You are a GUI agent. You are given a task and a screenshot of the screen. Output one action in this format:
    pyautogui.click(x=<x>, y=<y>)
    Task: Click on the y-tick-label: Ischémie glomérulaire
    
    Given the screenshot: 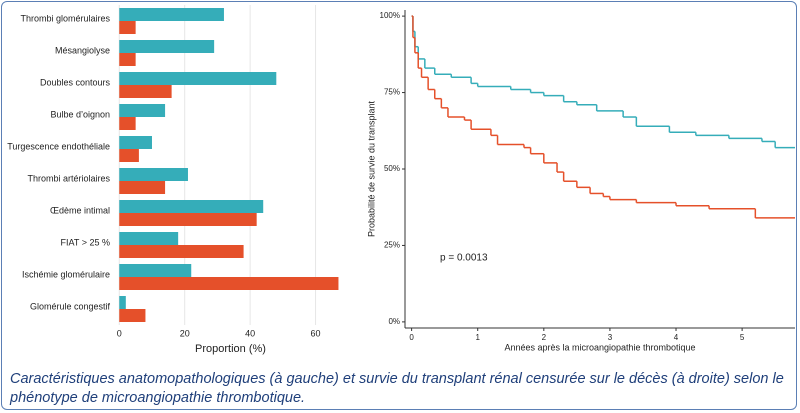 What is the action you would take?
    pyautogui.click(x=66, y=274)
    